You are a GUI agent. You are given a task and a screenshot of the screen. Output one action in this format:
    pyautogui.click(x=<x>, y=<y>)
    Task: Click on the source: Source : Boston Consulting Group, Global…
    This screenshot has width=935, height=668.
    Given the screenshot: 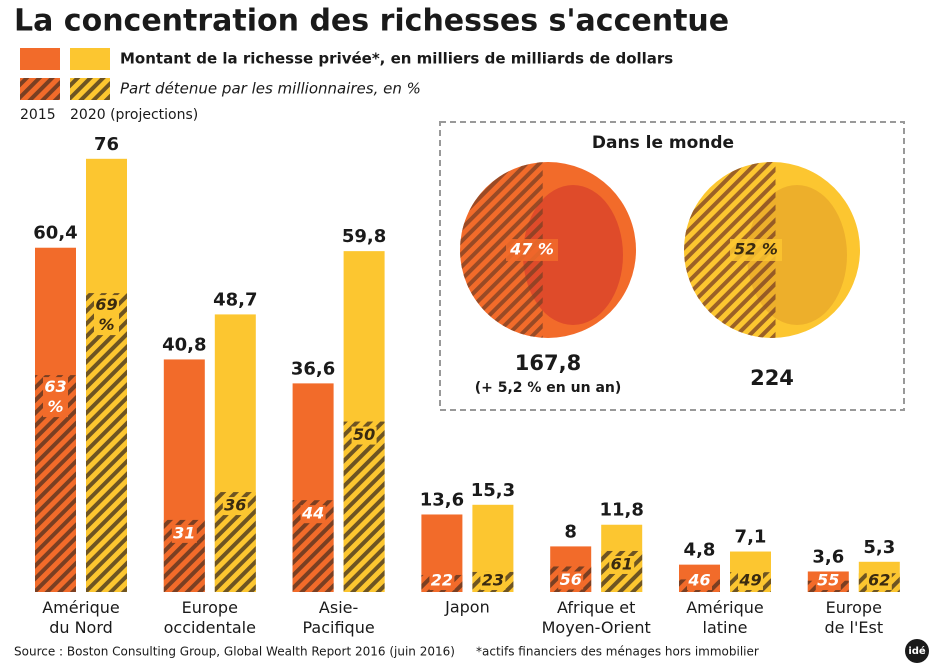 What is the action you would take?
    pyautogui.click(x=234, y=652)
    